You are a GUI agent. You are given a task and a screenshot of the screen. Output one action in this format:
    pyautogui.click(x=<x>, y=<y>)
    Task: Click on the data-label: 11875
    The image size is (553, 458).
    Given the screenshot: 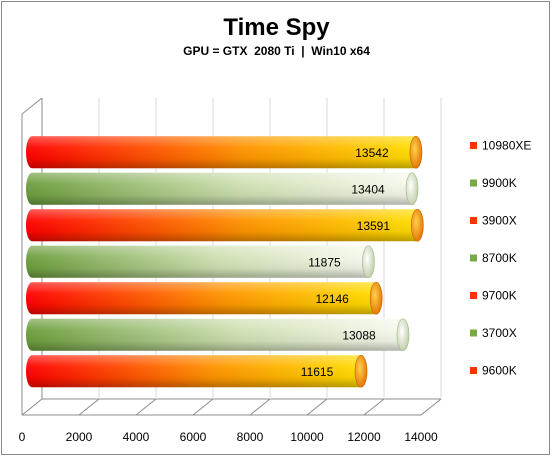 What is the action you would take?
    pyautogui.click(x=324, y=262)
    